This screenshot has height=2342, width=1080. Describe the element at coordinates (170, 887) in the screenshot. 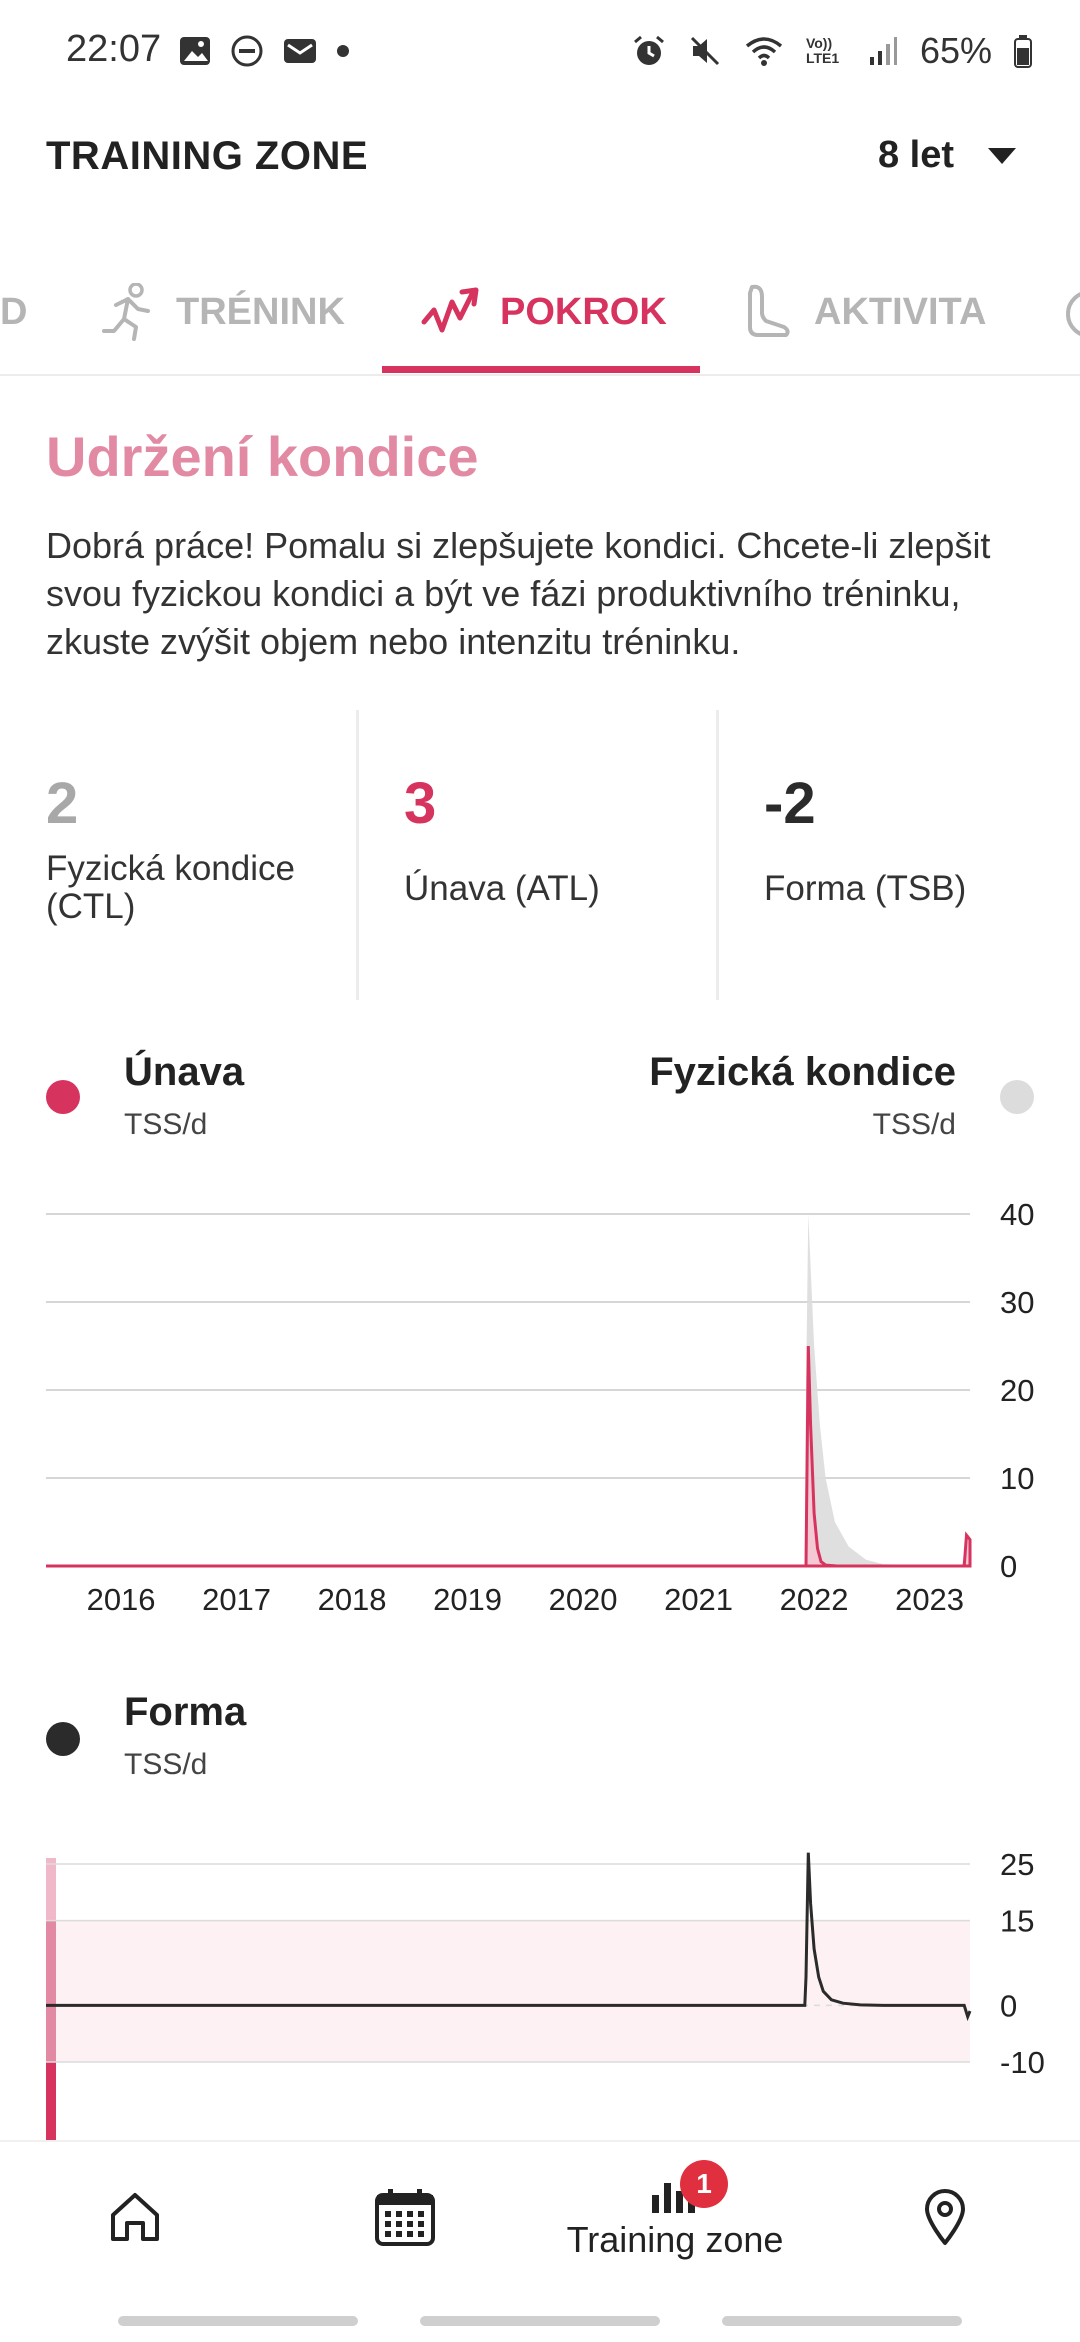

I see `metric-label: Fyzická kondice (CTL)` at that location.